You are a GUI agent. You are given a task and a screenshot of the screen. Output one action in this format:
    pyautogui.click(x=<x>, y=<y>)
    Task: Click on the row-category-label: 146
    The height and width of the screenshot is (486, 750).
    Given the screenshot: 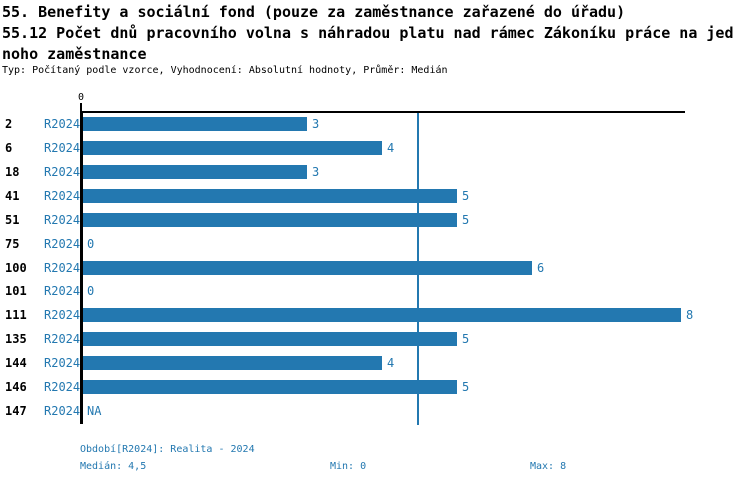 What is the action you would take?
    pyautogui.click(x=16, y=387)
    